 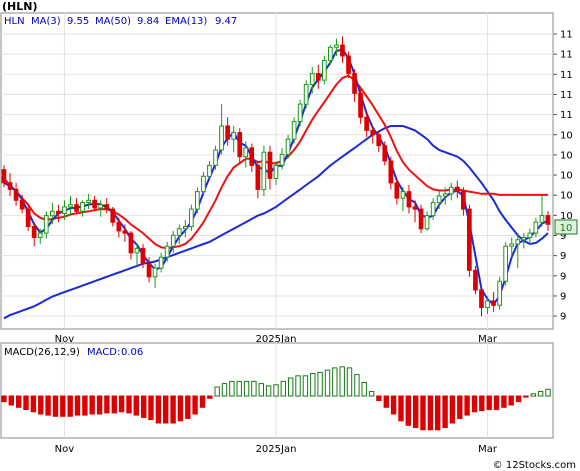 I want to click on price-badge-text: 10, so click(x=566, y=228).